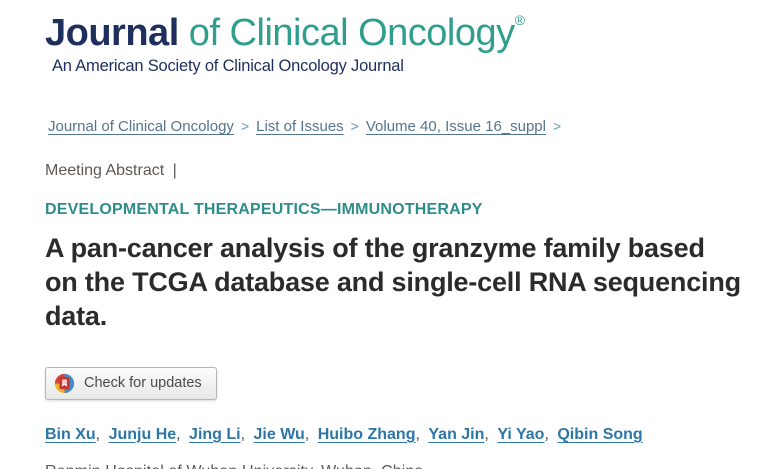 The image size is (783, 469). Describe the element at coordinates (521, 434) in the screenshot. I see `author-link: Yi Yao` at that location.